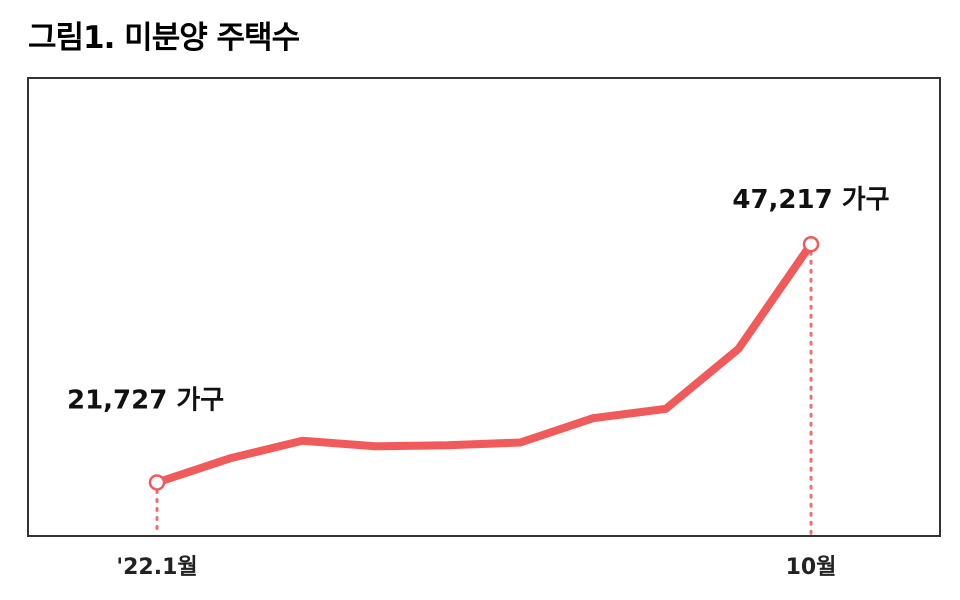 The height and width of the screenshot is (600, 960). I want to click on x-tick-label: '22.1월, so click(156, 567).